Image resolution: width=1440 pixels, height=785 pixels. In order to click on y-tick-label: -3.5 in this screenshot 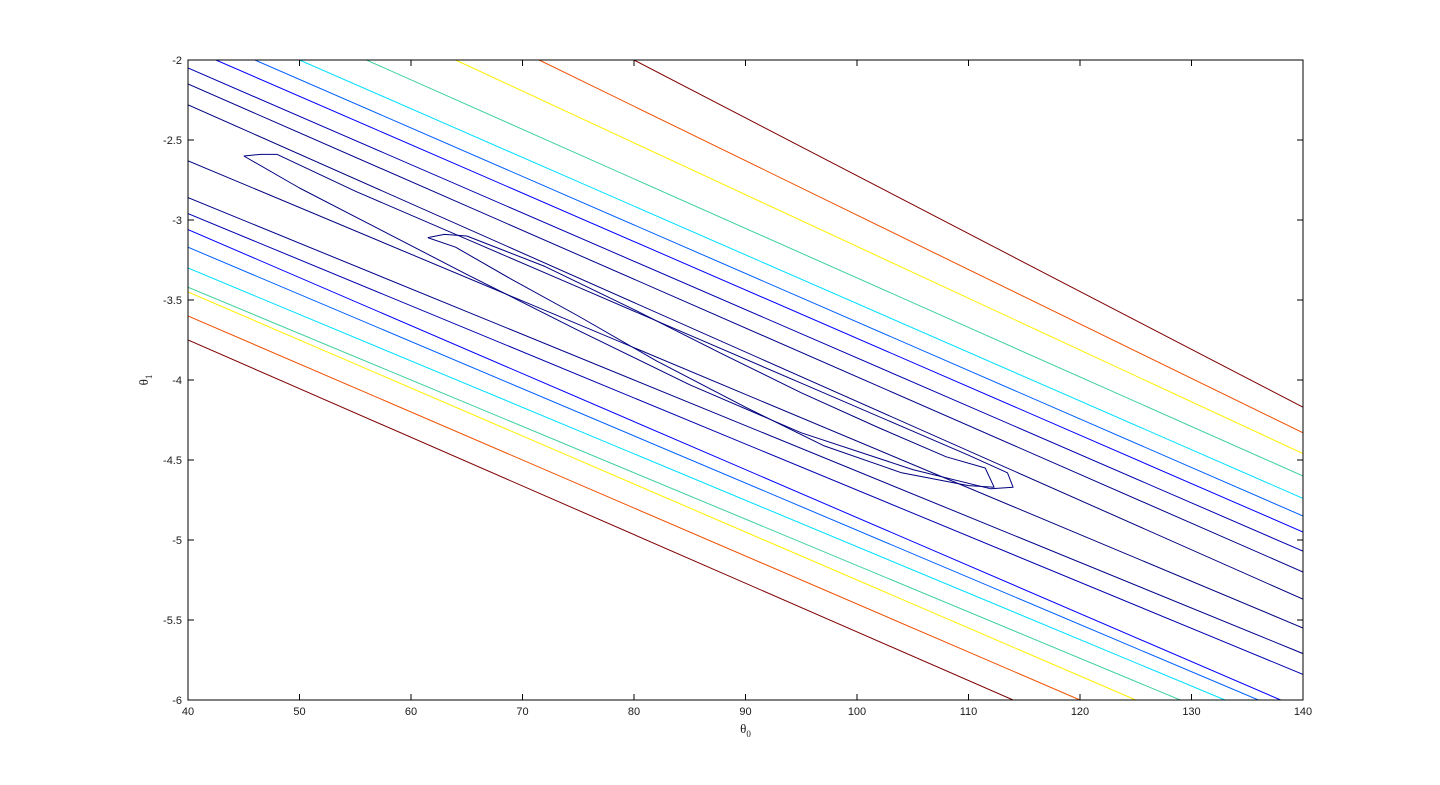, I will do `click(172, 301)`.